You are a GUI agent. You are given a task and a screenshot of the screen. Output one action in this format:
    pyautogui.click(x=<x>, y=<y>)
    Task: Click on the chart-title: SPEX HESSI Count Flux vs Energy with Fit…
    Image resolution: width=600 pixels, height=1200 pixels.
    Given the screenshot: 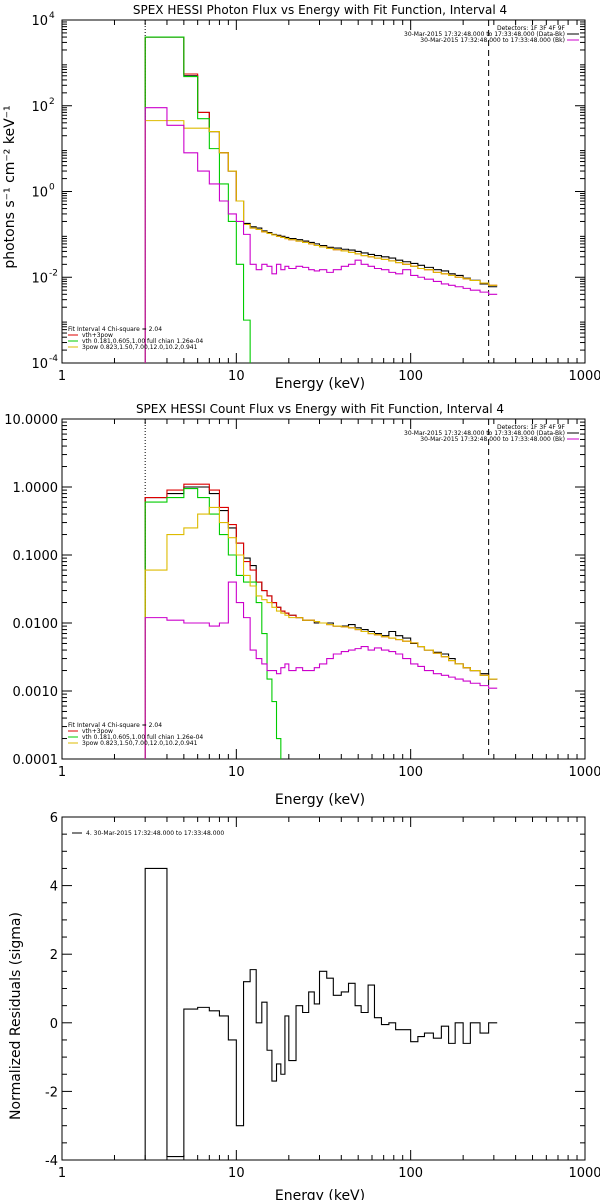 What is the action you would take?
    pyautogui.click(x=320, y=409)
    